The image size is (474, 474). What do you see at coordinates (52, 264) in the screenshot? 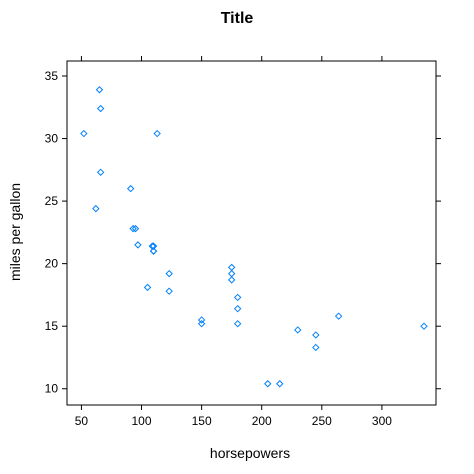
I see `y-tick-label: 20` at bounding box center [52, 264].